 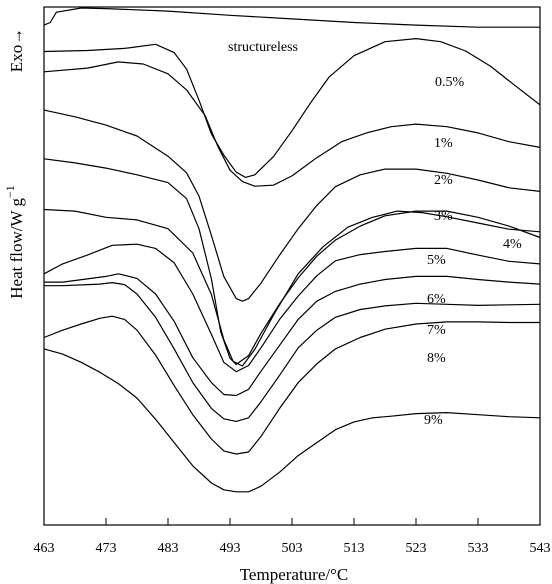 I want to click on svg-text: Exo→, so click(x=16, y=50).